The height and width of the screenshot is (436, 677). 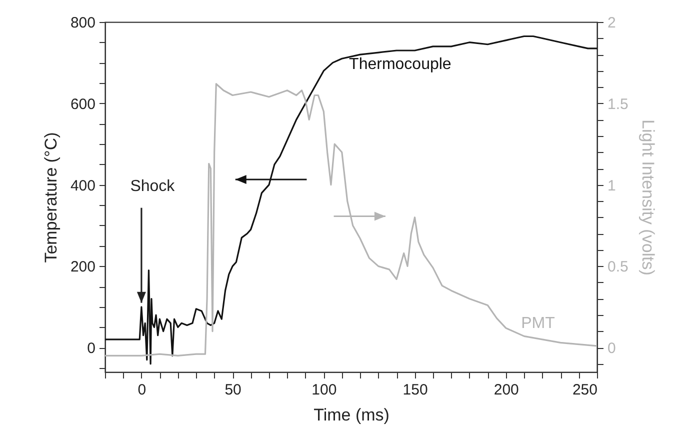 What do you see at coordinates (415, 390) in the screenshot?
I see `x-tick-label: 150` at bounding box center [415, 390].